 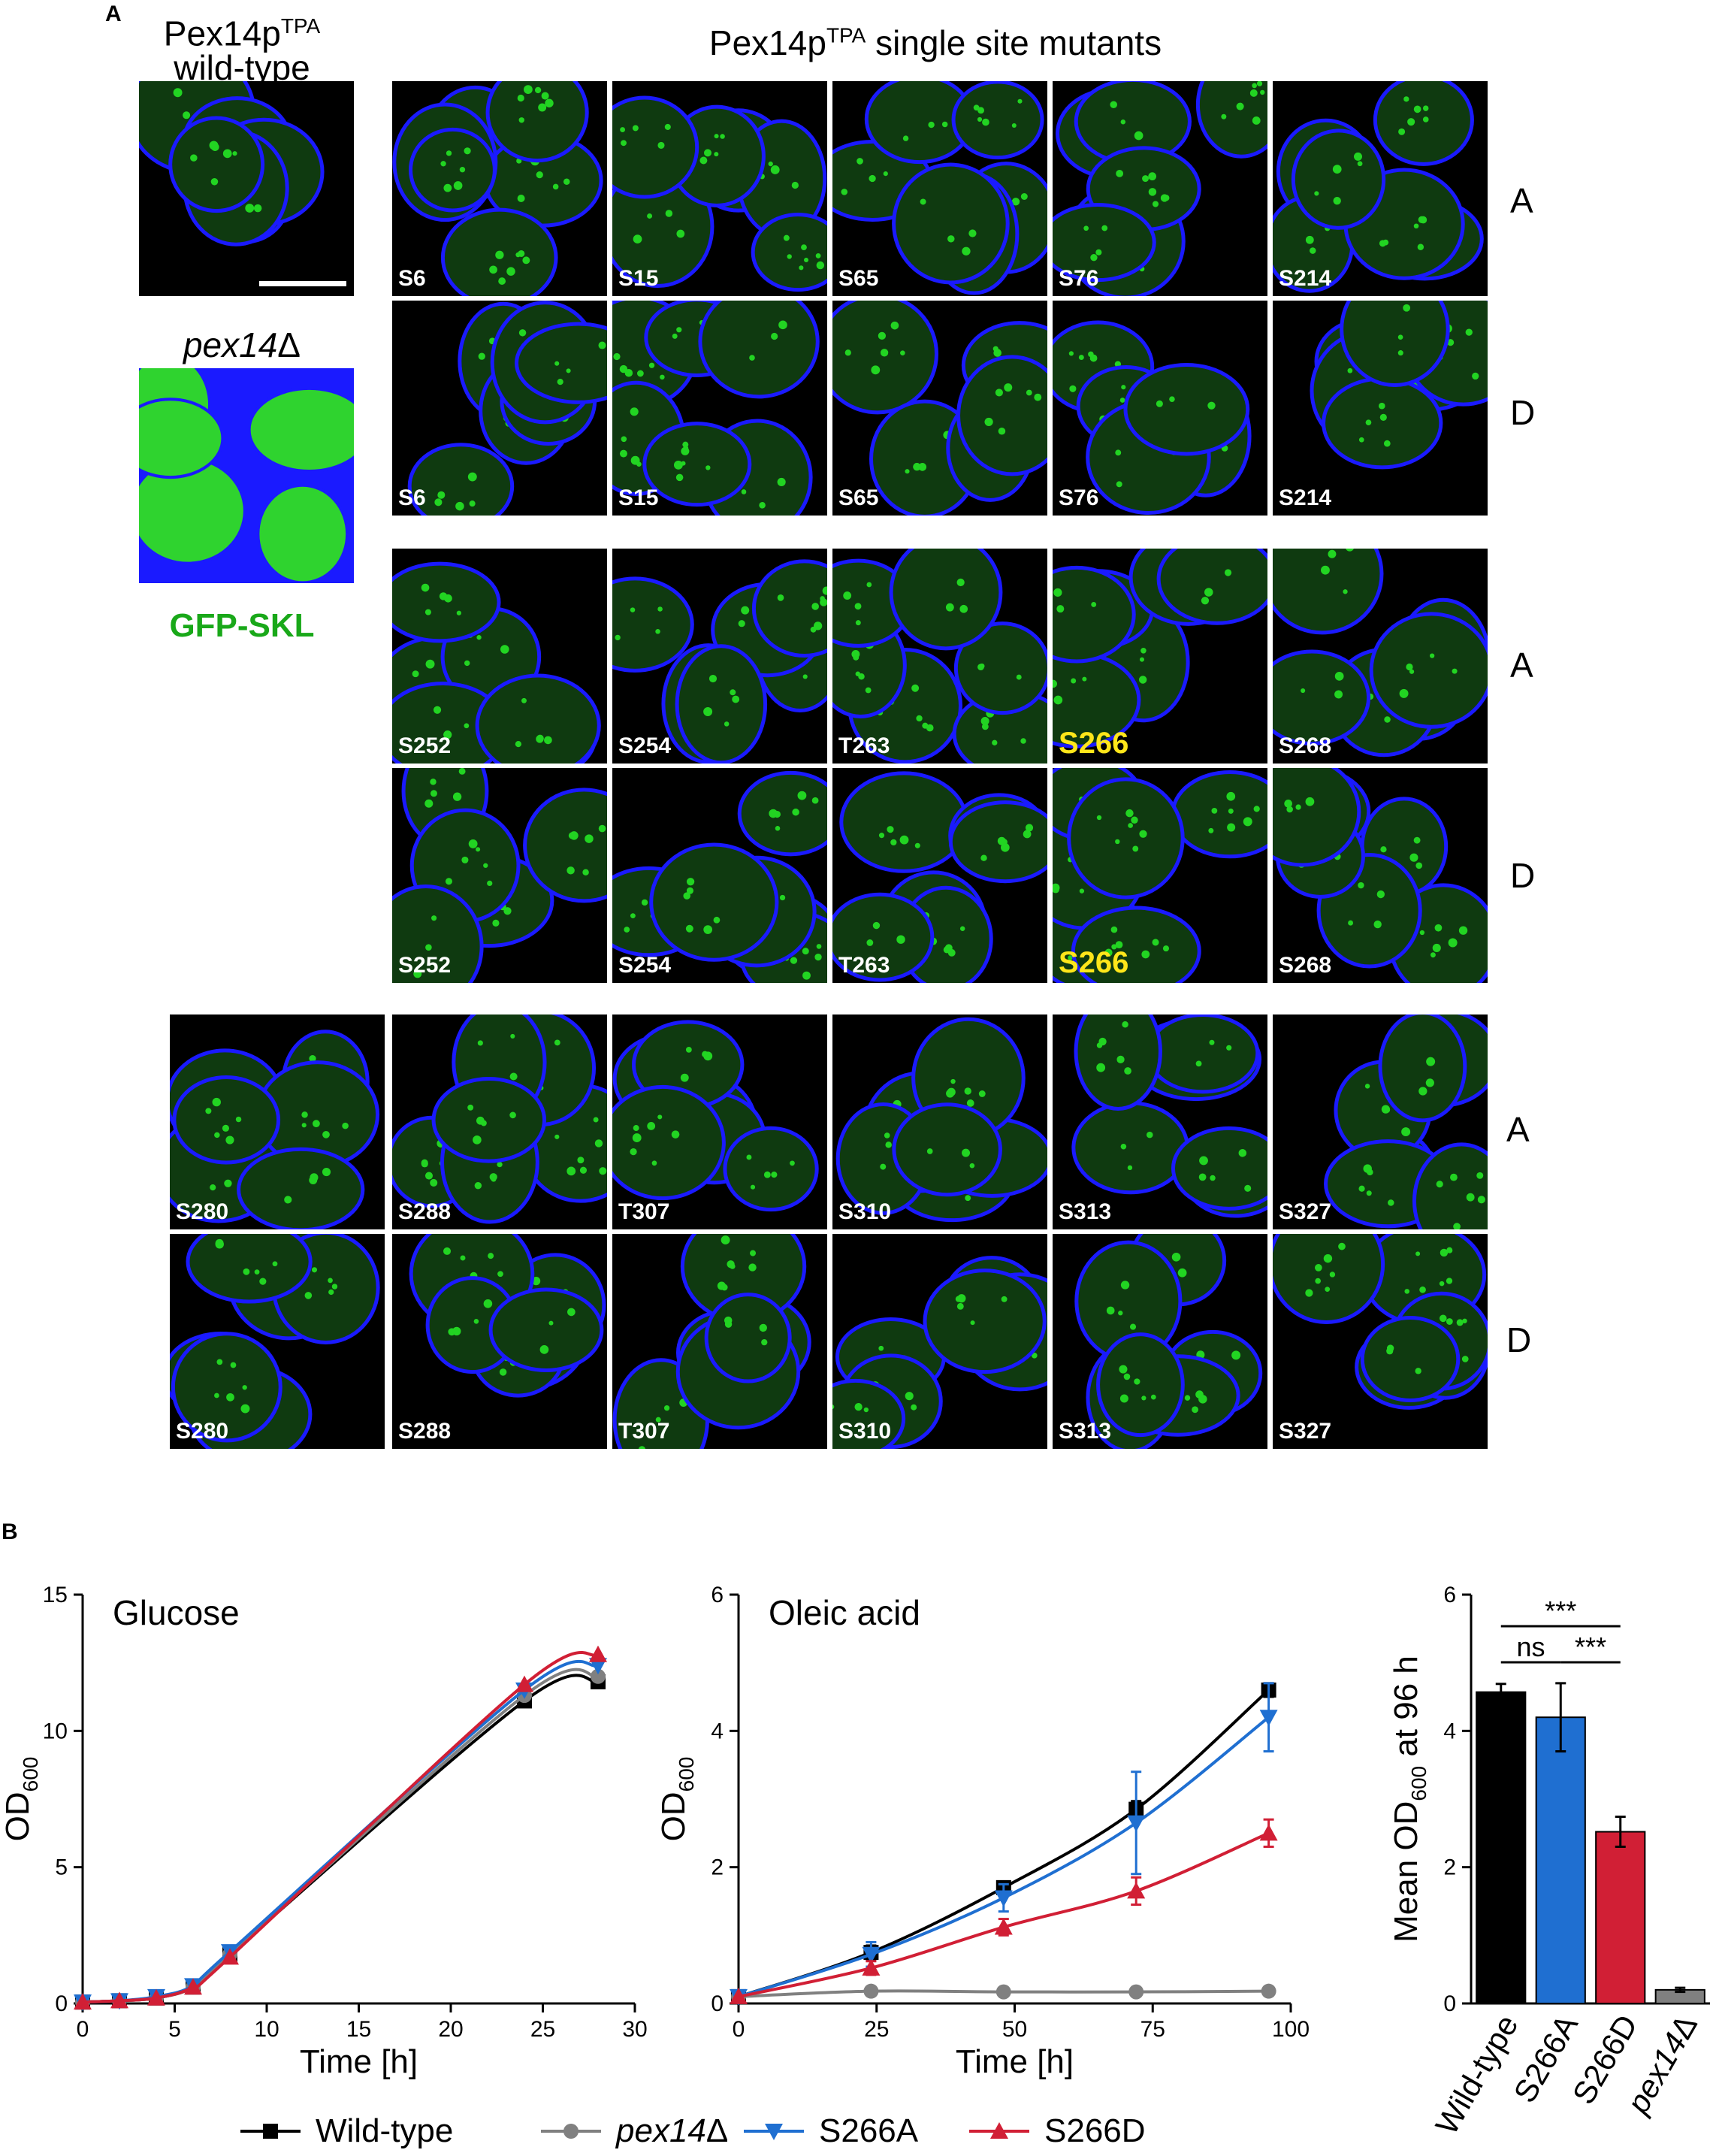 I want to click on chart-title: Glucose, so click(x=176, y=1612).